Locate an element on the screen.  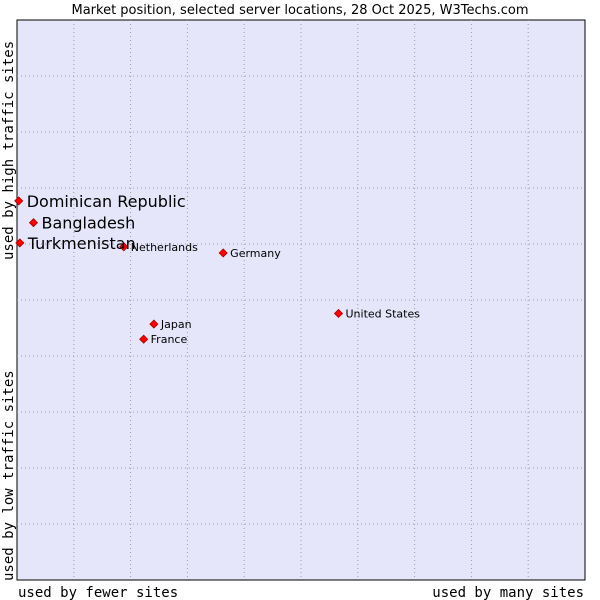
data-point-dominican-republic is located at coordinates (19, 201).